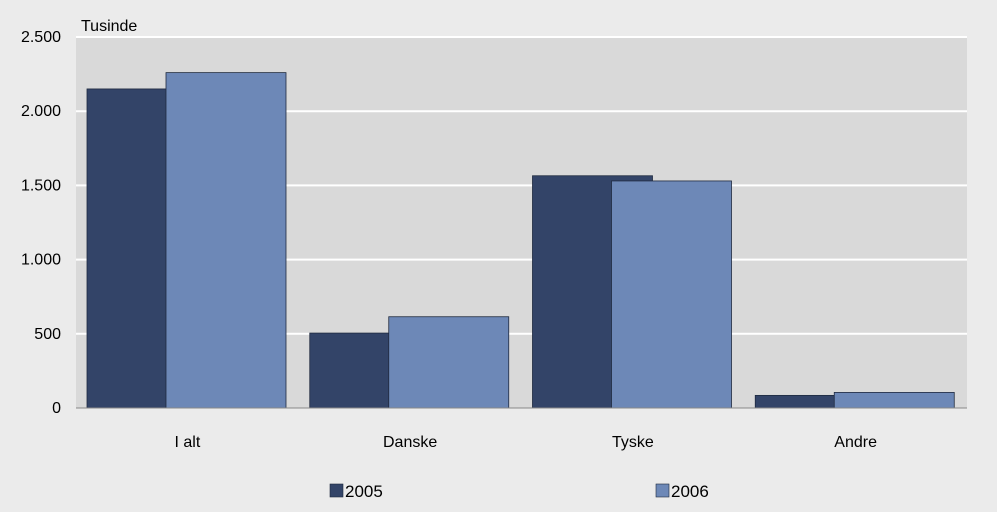 This screenshot has height=517, width=997. What do you see at coordinates (671, 294) in the screenshot?
I see `bar-2006-tyske` at bounding box center [671, 294].